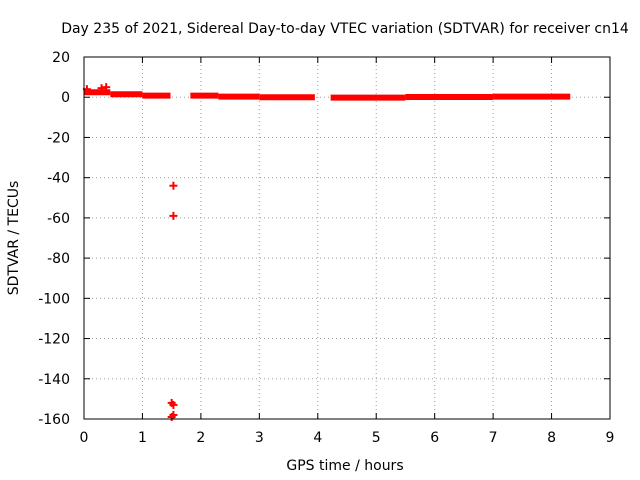  I want to click on x-axis-label: GPS time / hours, so click(344, 466).